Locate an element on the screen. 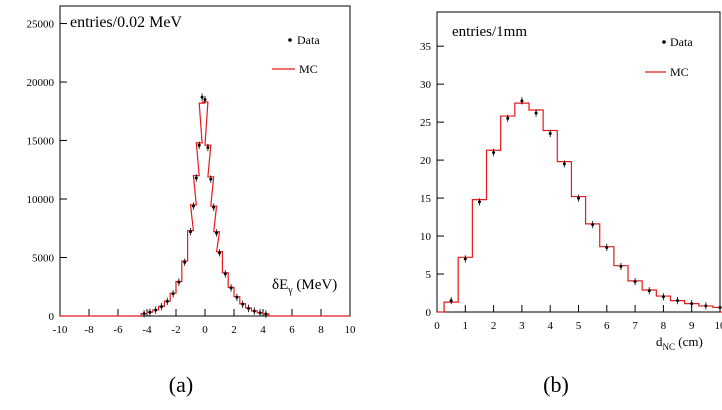  legend-data-label-a: Data is located at coordinates (308, 40).